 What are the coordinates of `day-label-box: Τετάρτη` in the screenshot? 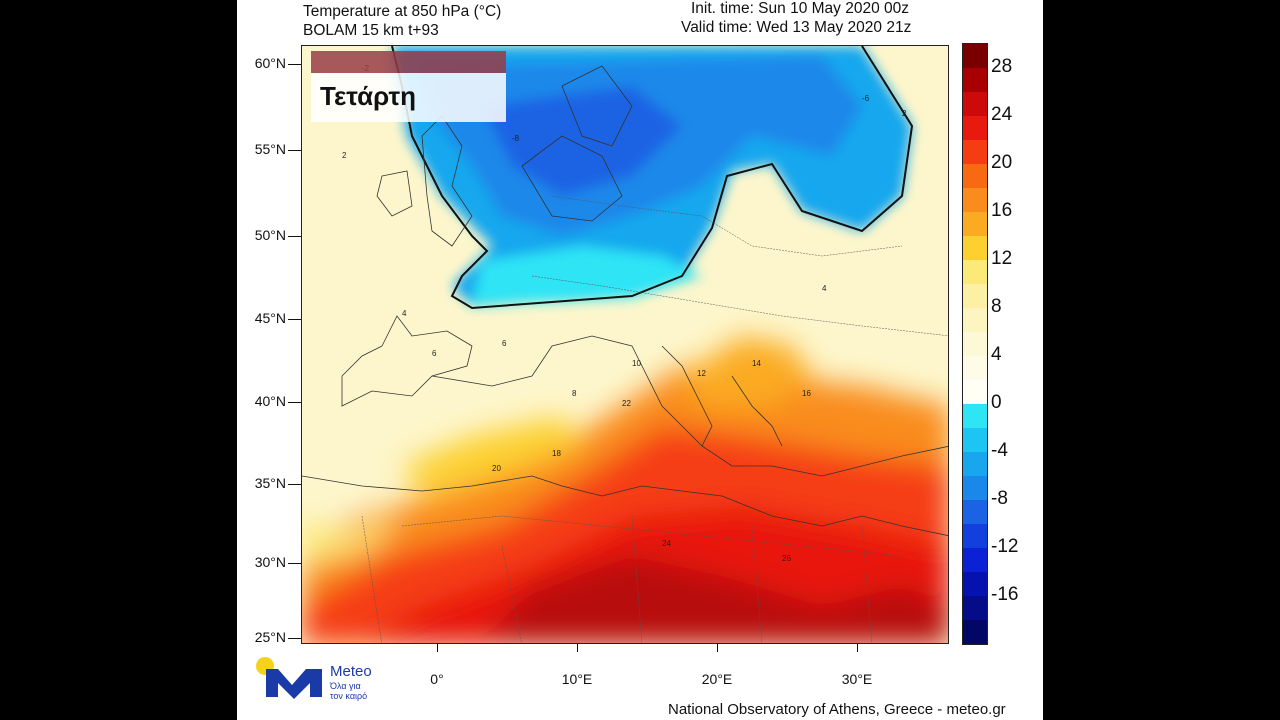 It's located at (408, 86).